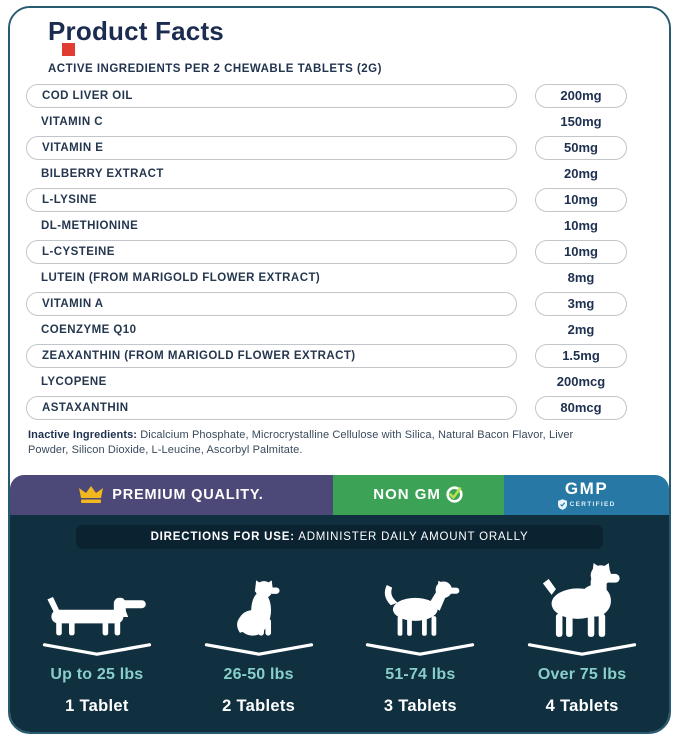 The width and height of the screenshot is (679, 734). What do you see at coordinates (581, 95) in the screenshot?
I see `ingredient-amount: 200mg` at bounding box center [581, 95].